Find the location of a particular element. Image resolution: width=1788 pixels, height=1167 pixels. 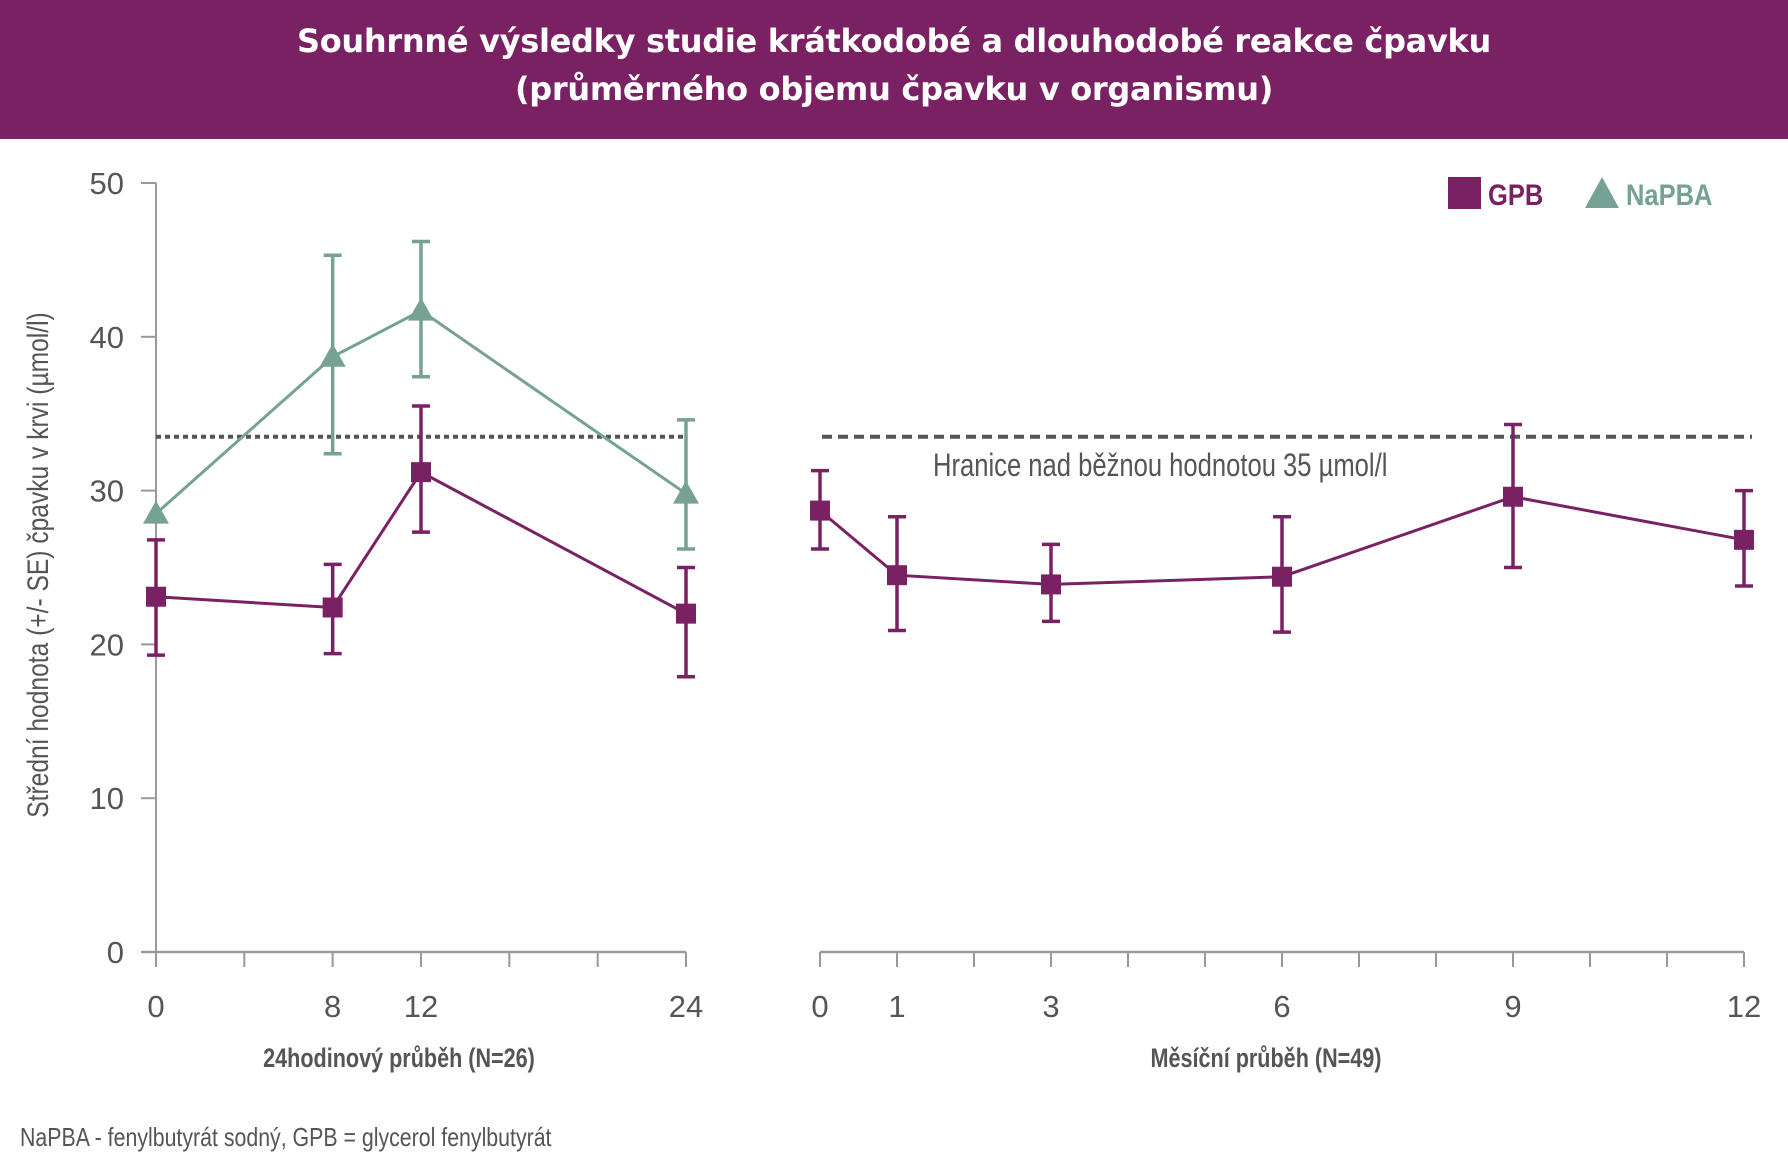

legend-napba-label: NaPBA is located at coordinates (1669, 194).